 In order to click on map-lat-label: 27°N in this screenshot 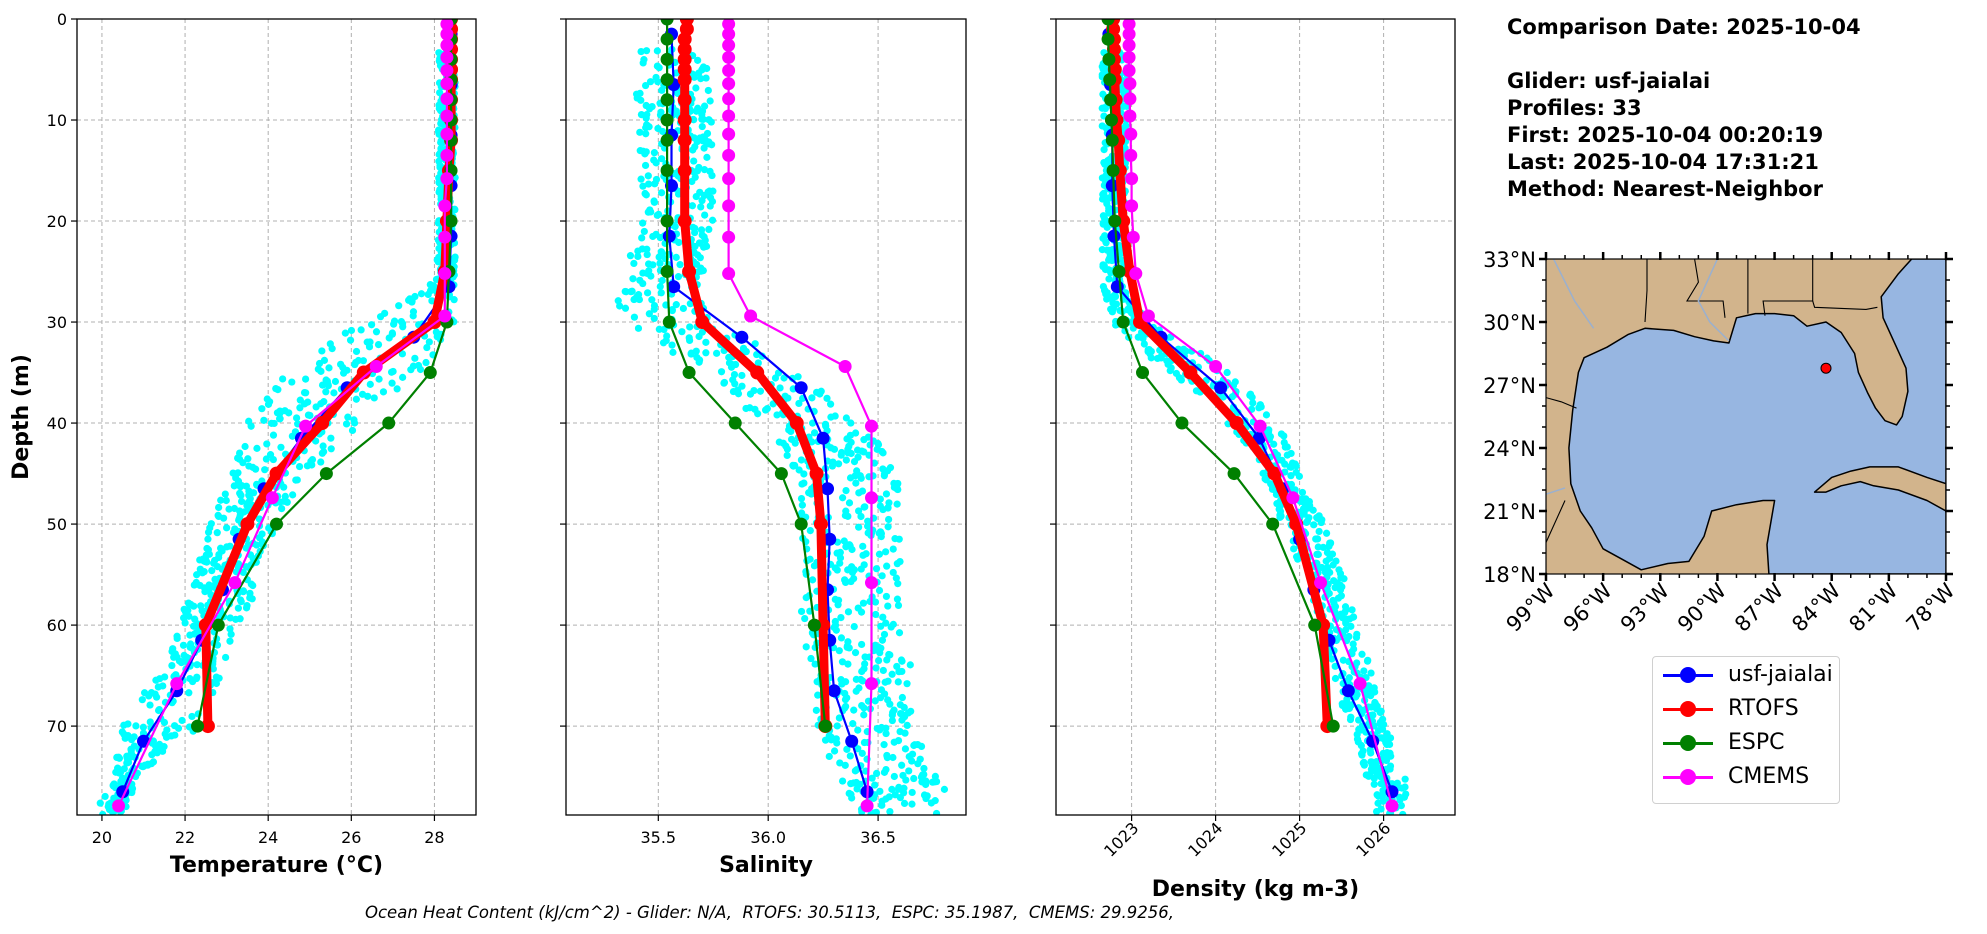, I will do `click(1509, 386)`.